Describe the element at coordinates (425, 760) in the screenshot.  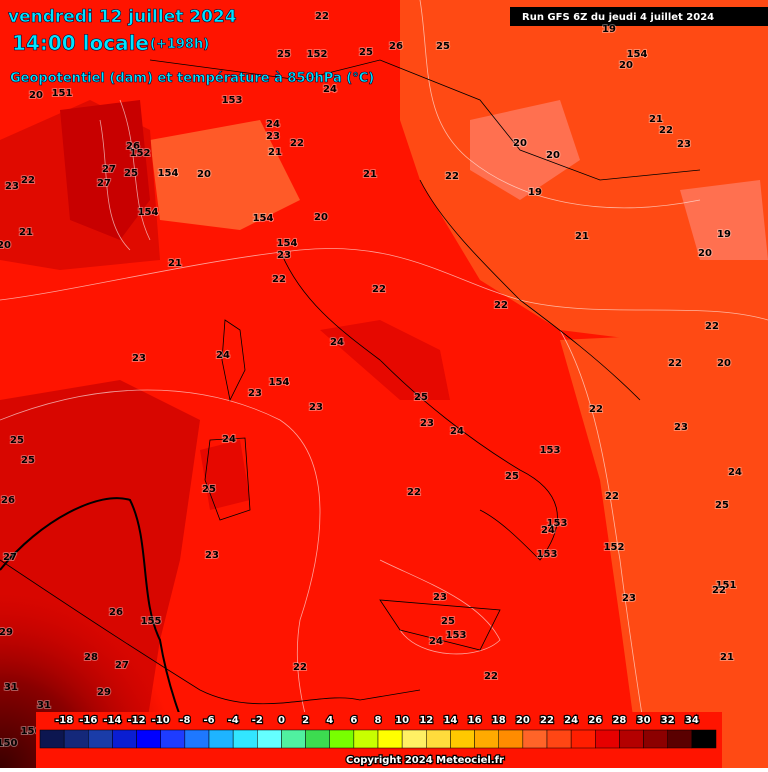
I see `copyright: Copyright 2024 Meteociel.fr` at that location.